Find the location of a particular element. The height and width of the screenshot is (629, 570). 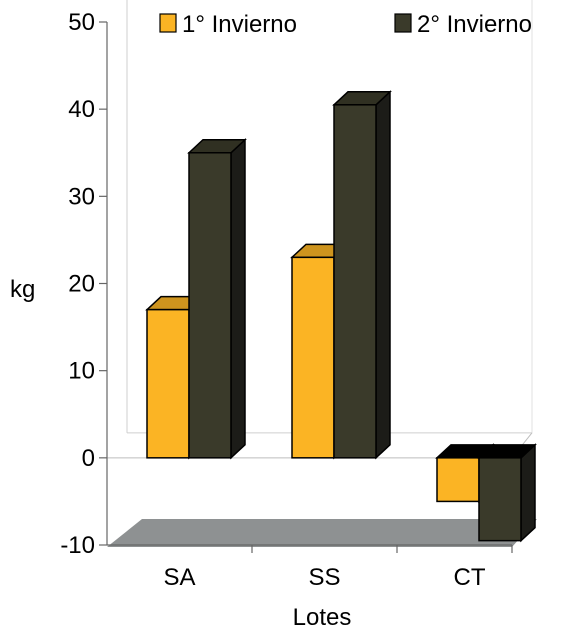

bar-2-ct is located at coordinates (507, 493).